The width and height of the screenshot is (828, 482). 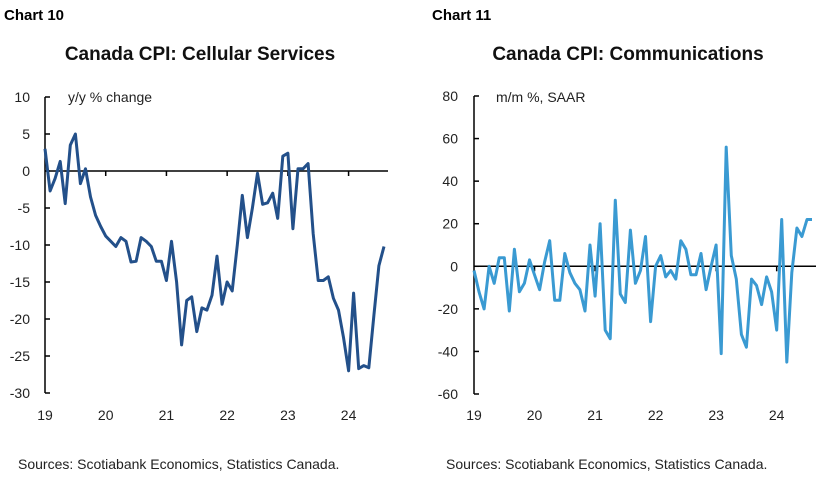 I want to click on y-tick-label: -10, so click(x=20, y=245).